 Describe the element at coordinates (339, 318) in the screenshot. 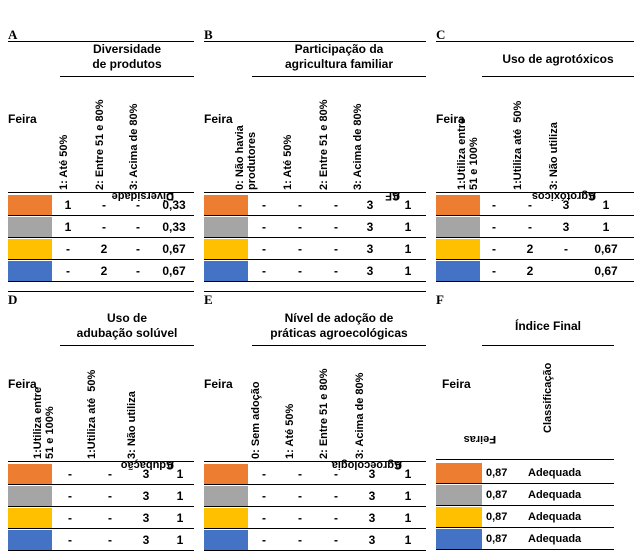

I see `panel-title-line: Nível de adoção de` at that location.